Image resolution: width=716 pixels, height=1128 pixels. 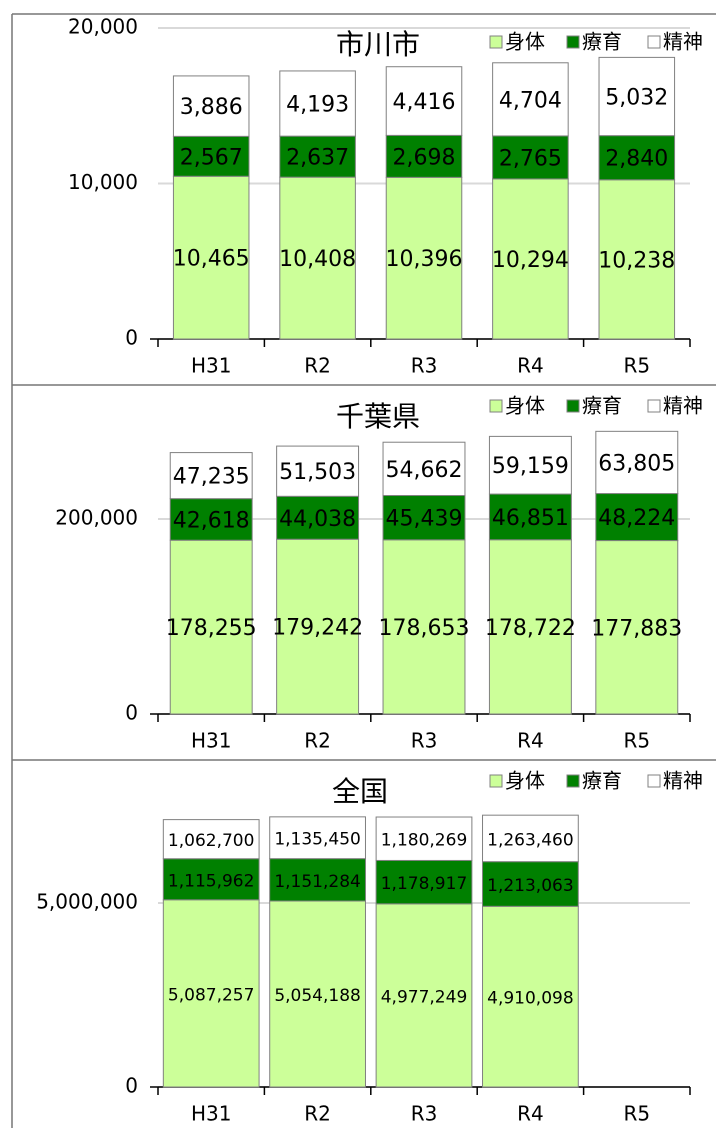 What do you see at coordinates (636, 628) in the screenshot?
I see `data-label: 177,883` at bounding box center [636, 628].